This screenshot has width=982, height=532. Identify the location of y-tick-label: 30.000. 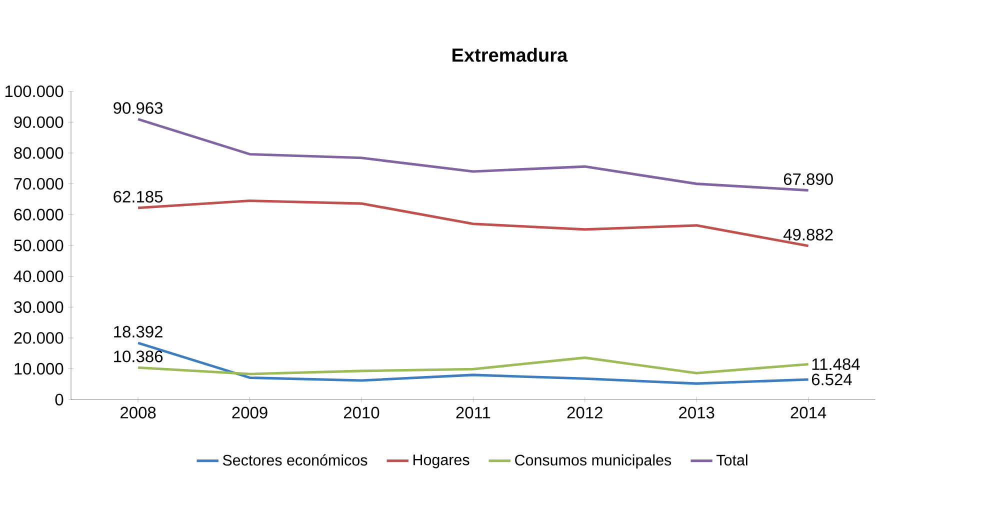
(39, 307).